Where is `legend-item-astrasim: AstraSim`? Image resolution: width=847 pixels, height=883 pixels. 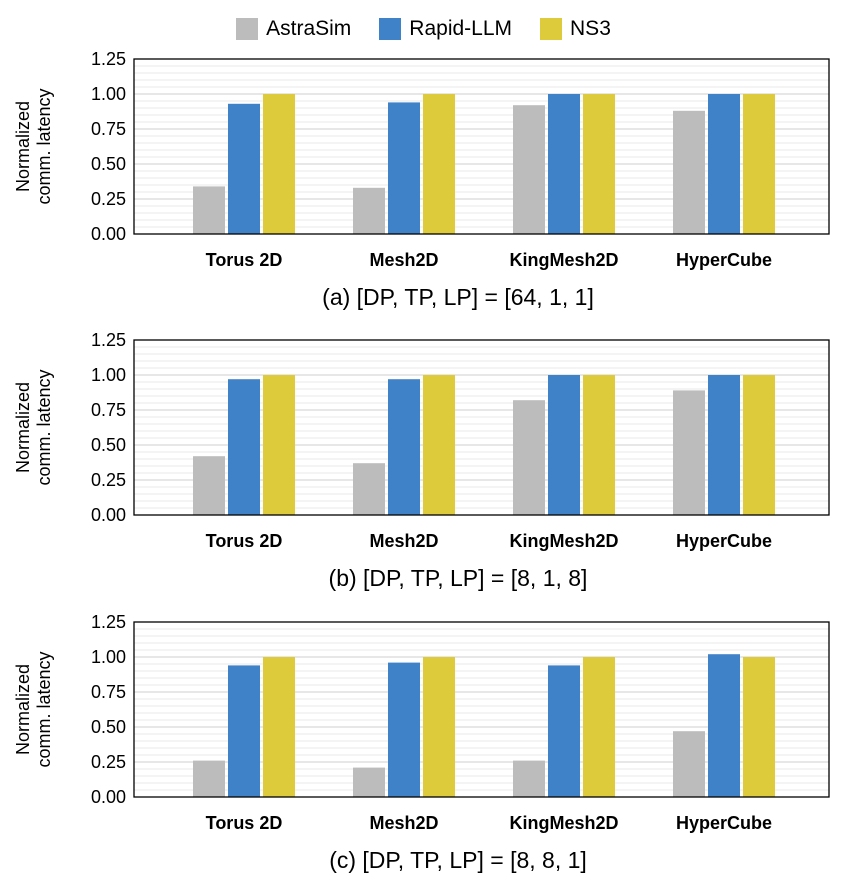 legend-item-astrasim: AstraSim is located at coordinates (293, 29).